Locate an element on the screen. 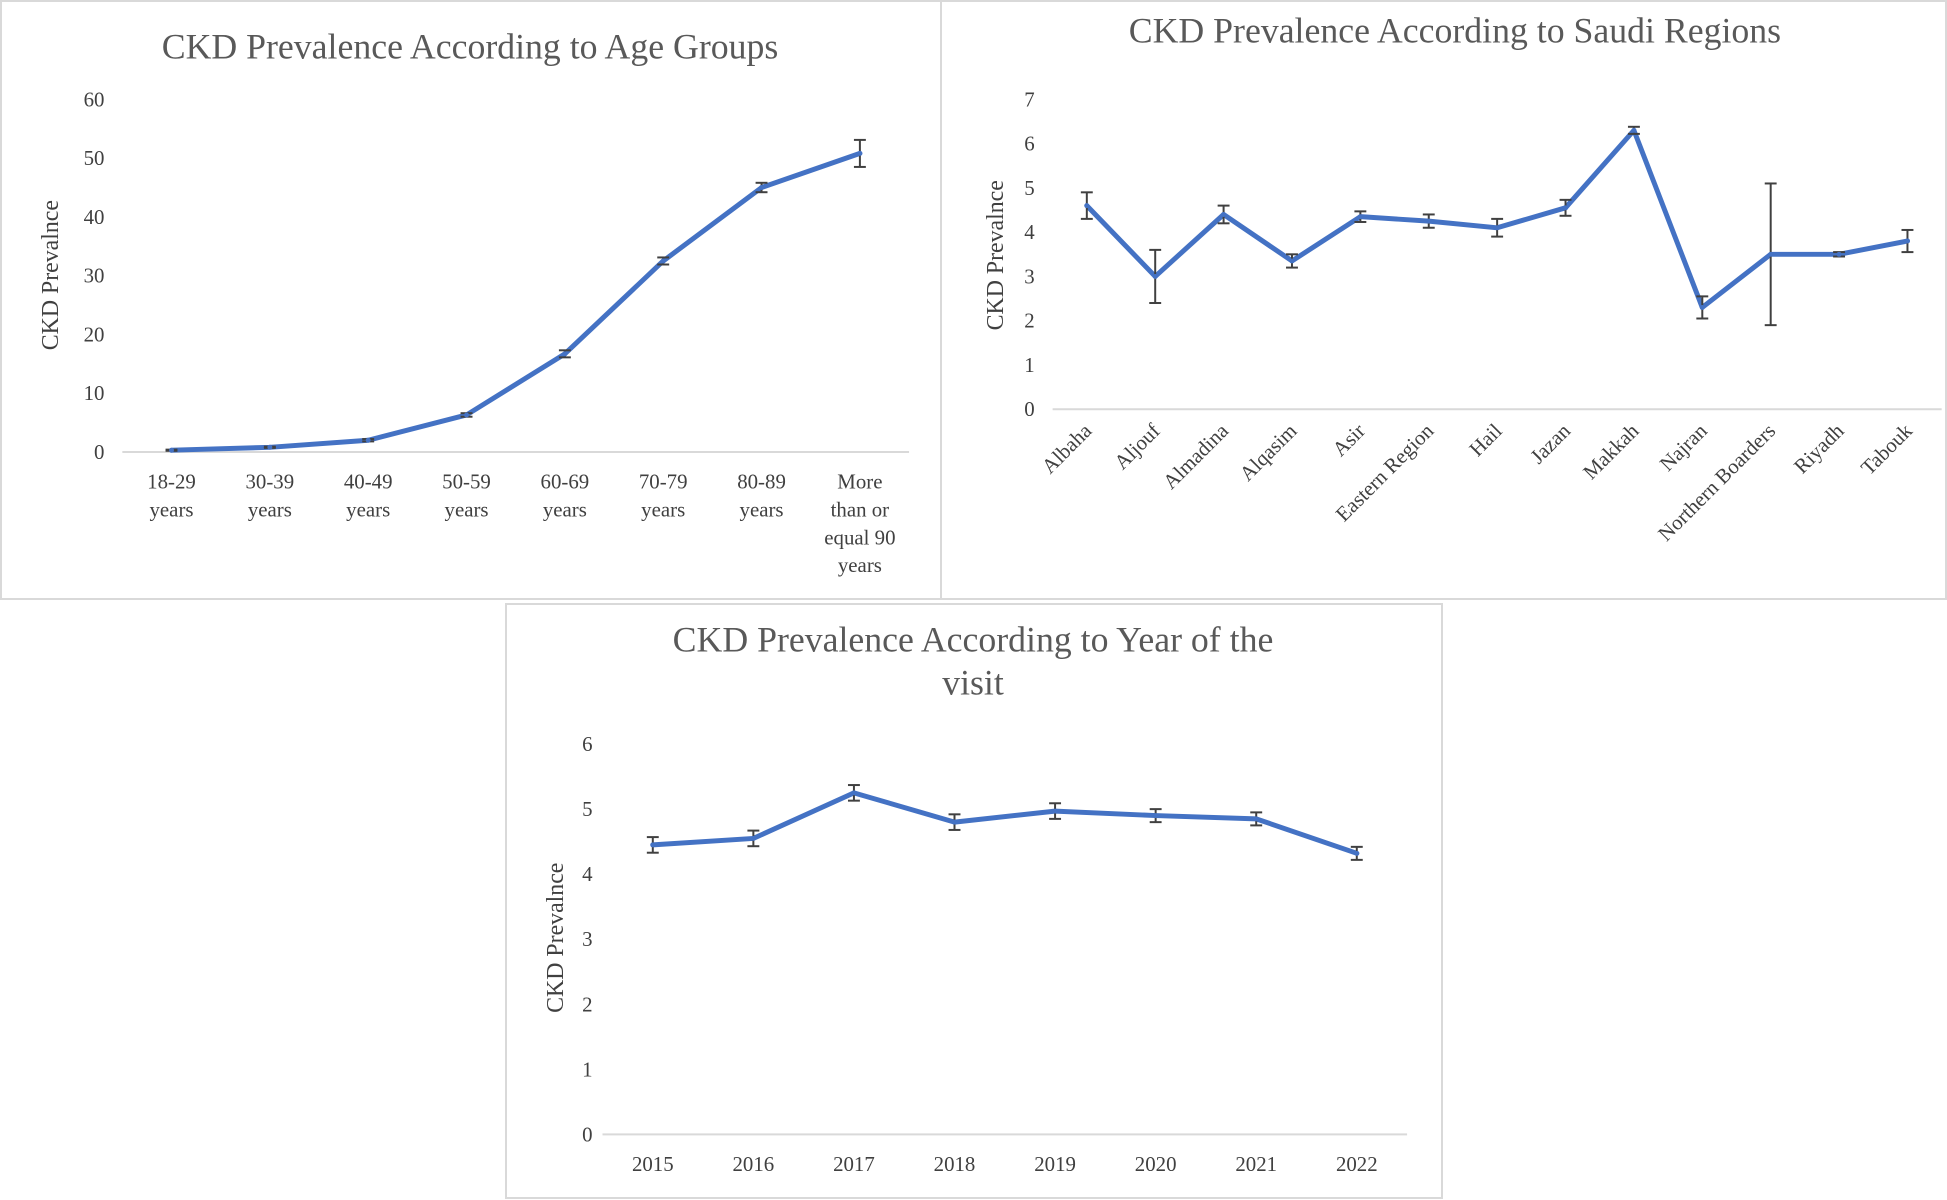 This screenshot has height=1200, width=1947. x-tick-label: Najran is located at coordinates (1684, 447).